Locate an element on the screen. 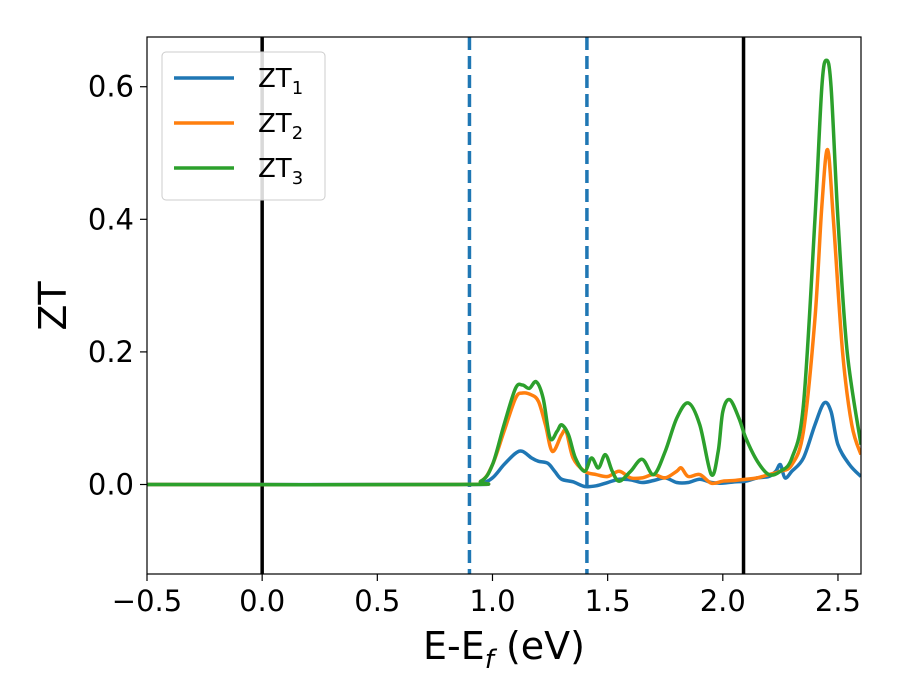  x-axis: −0.5 0.0 0.5 1.0 1.5 2.0 2.5 is located at coordinates (486, 596).